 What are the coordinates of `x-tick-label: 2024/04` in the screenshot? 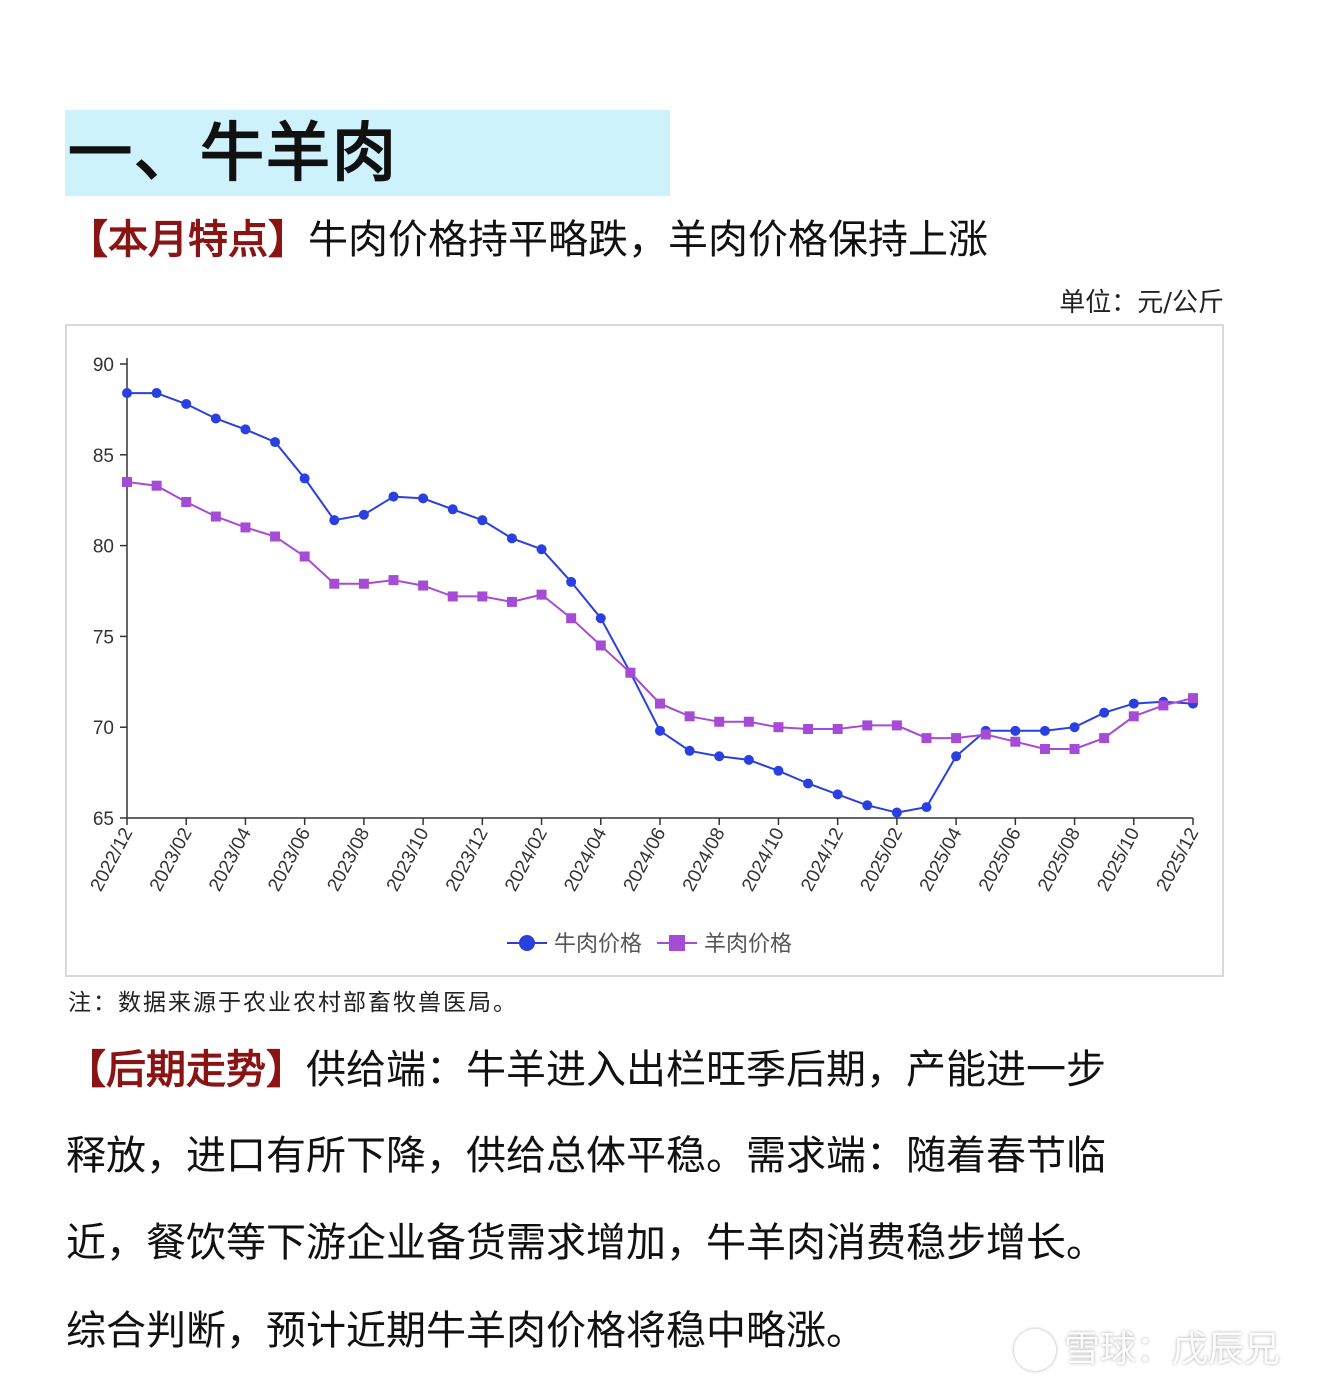 It's located at (585, 859).